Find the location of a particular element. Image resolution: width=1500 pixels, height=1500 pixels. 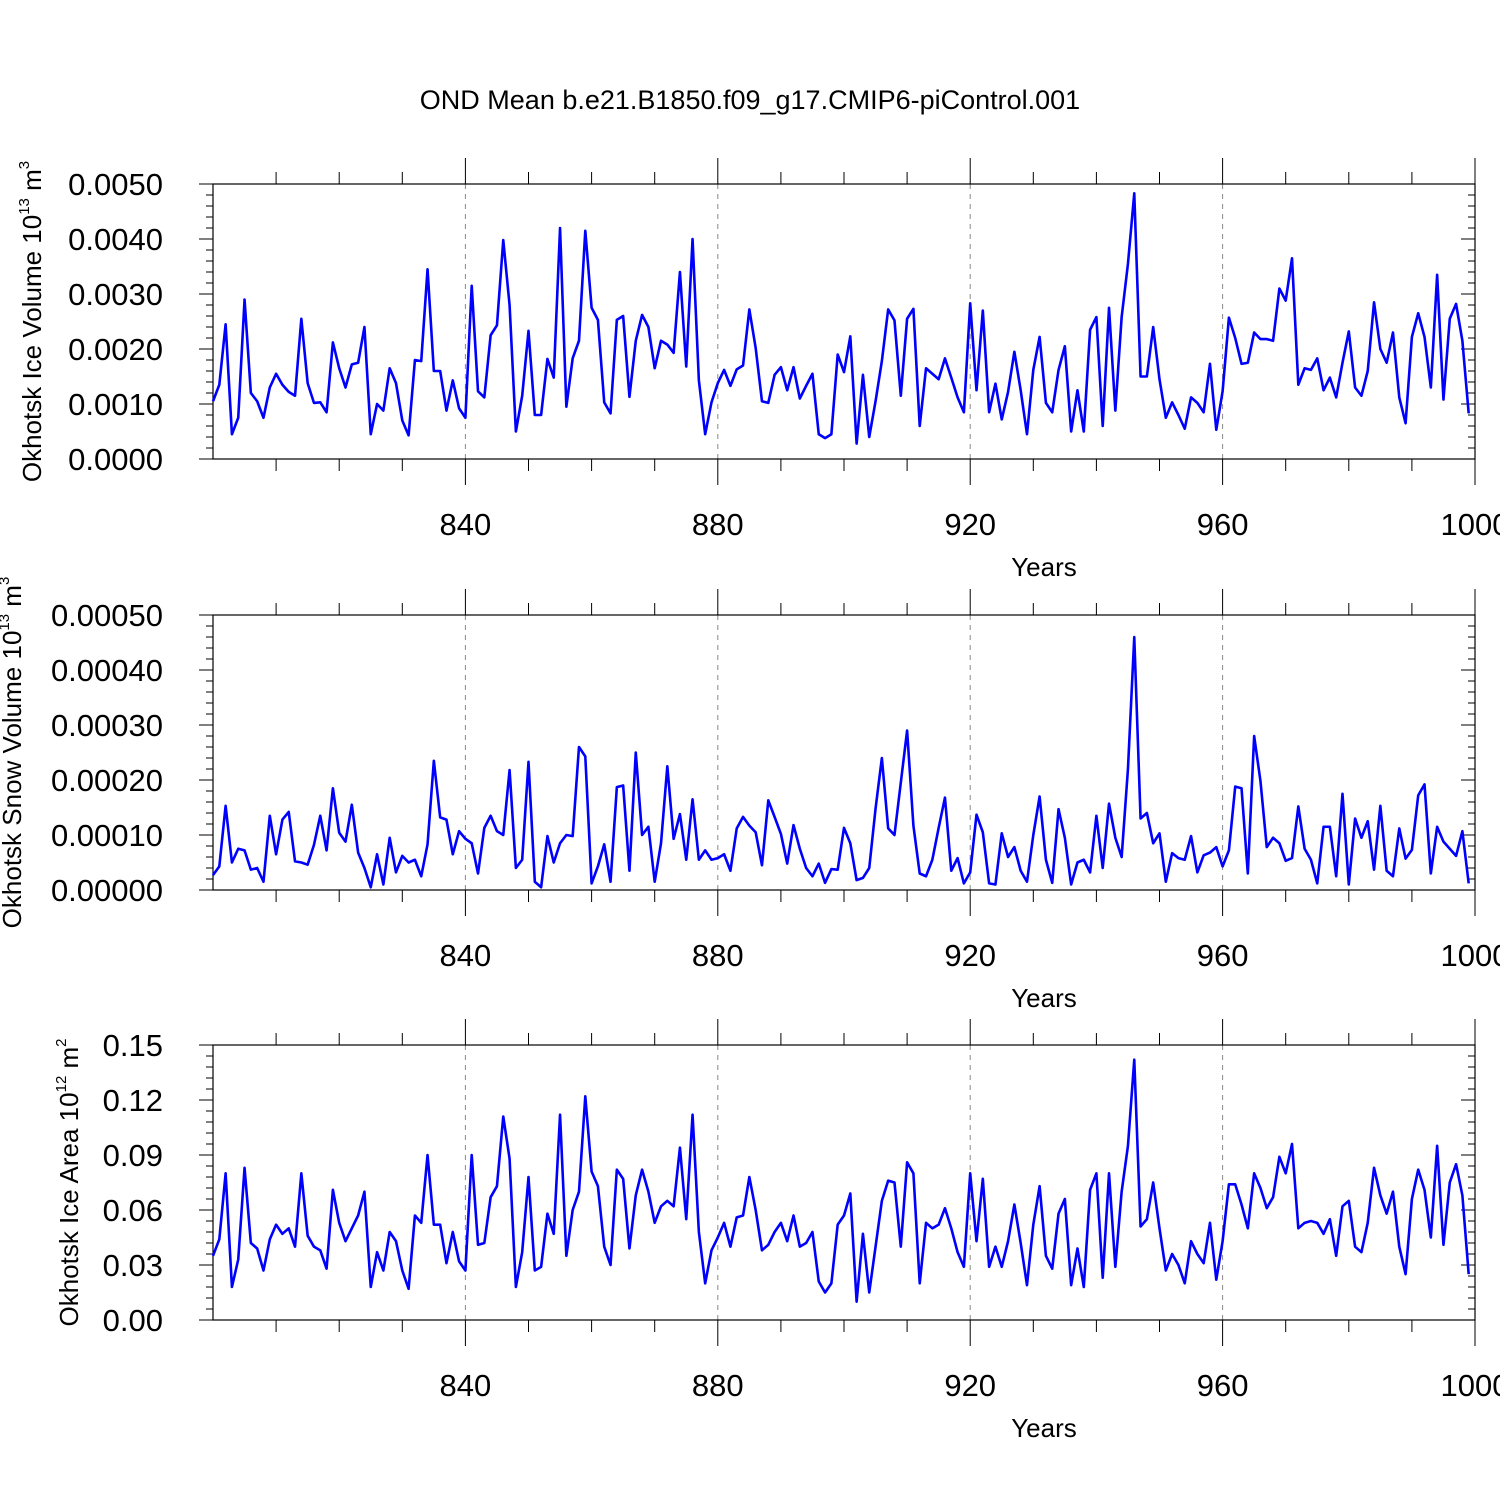

y-axis-title: Okhotsk Snow Volume 1013 m3 is located at coordinates (13, 753).